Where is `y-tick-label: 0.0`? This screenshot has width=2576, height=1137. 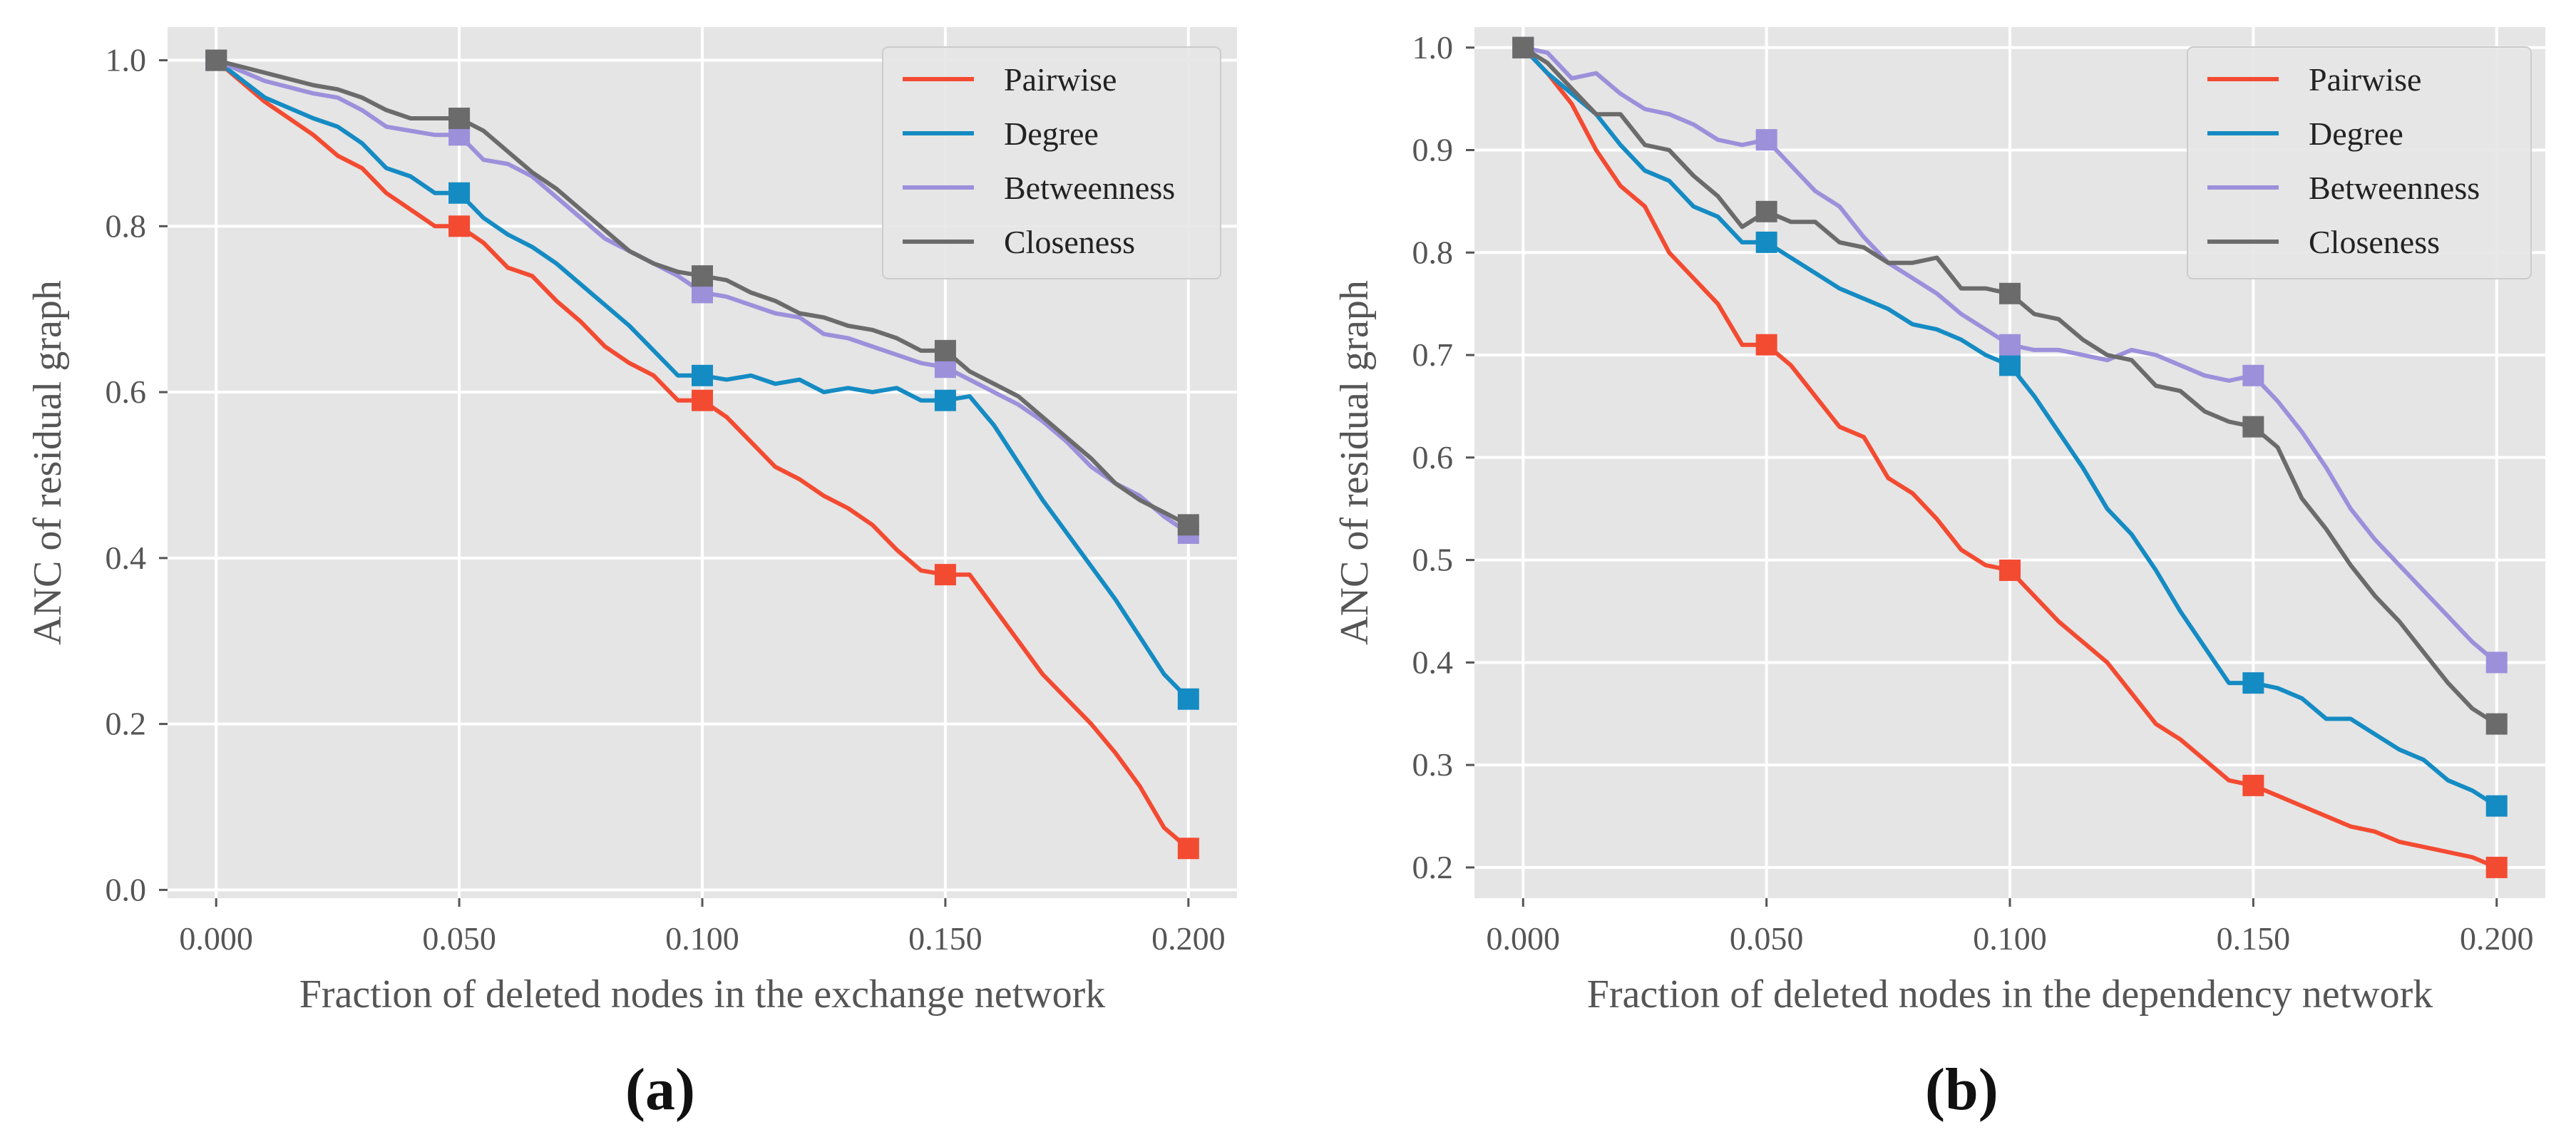 y-tick-label: 0.0 is located at coordinates (126, 889).